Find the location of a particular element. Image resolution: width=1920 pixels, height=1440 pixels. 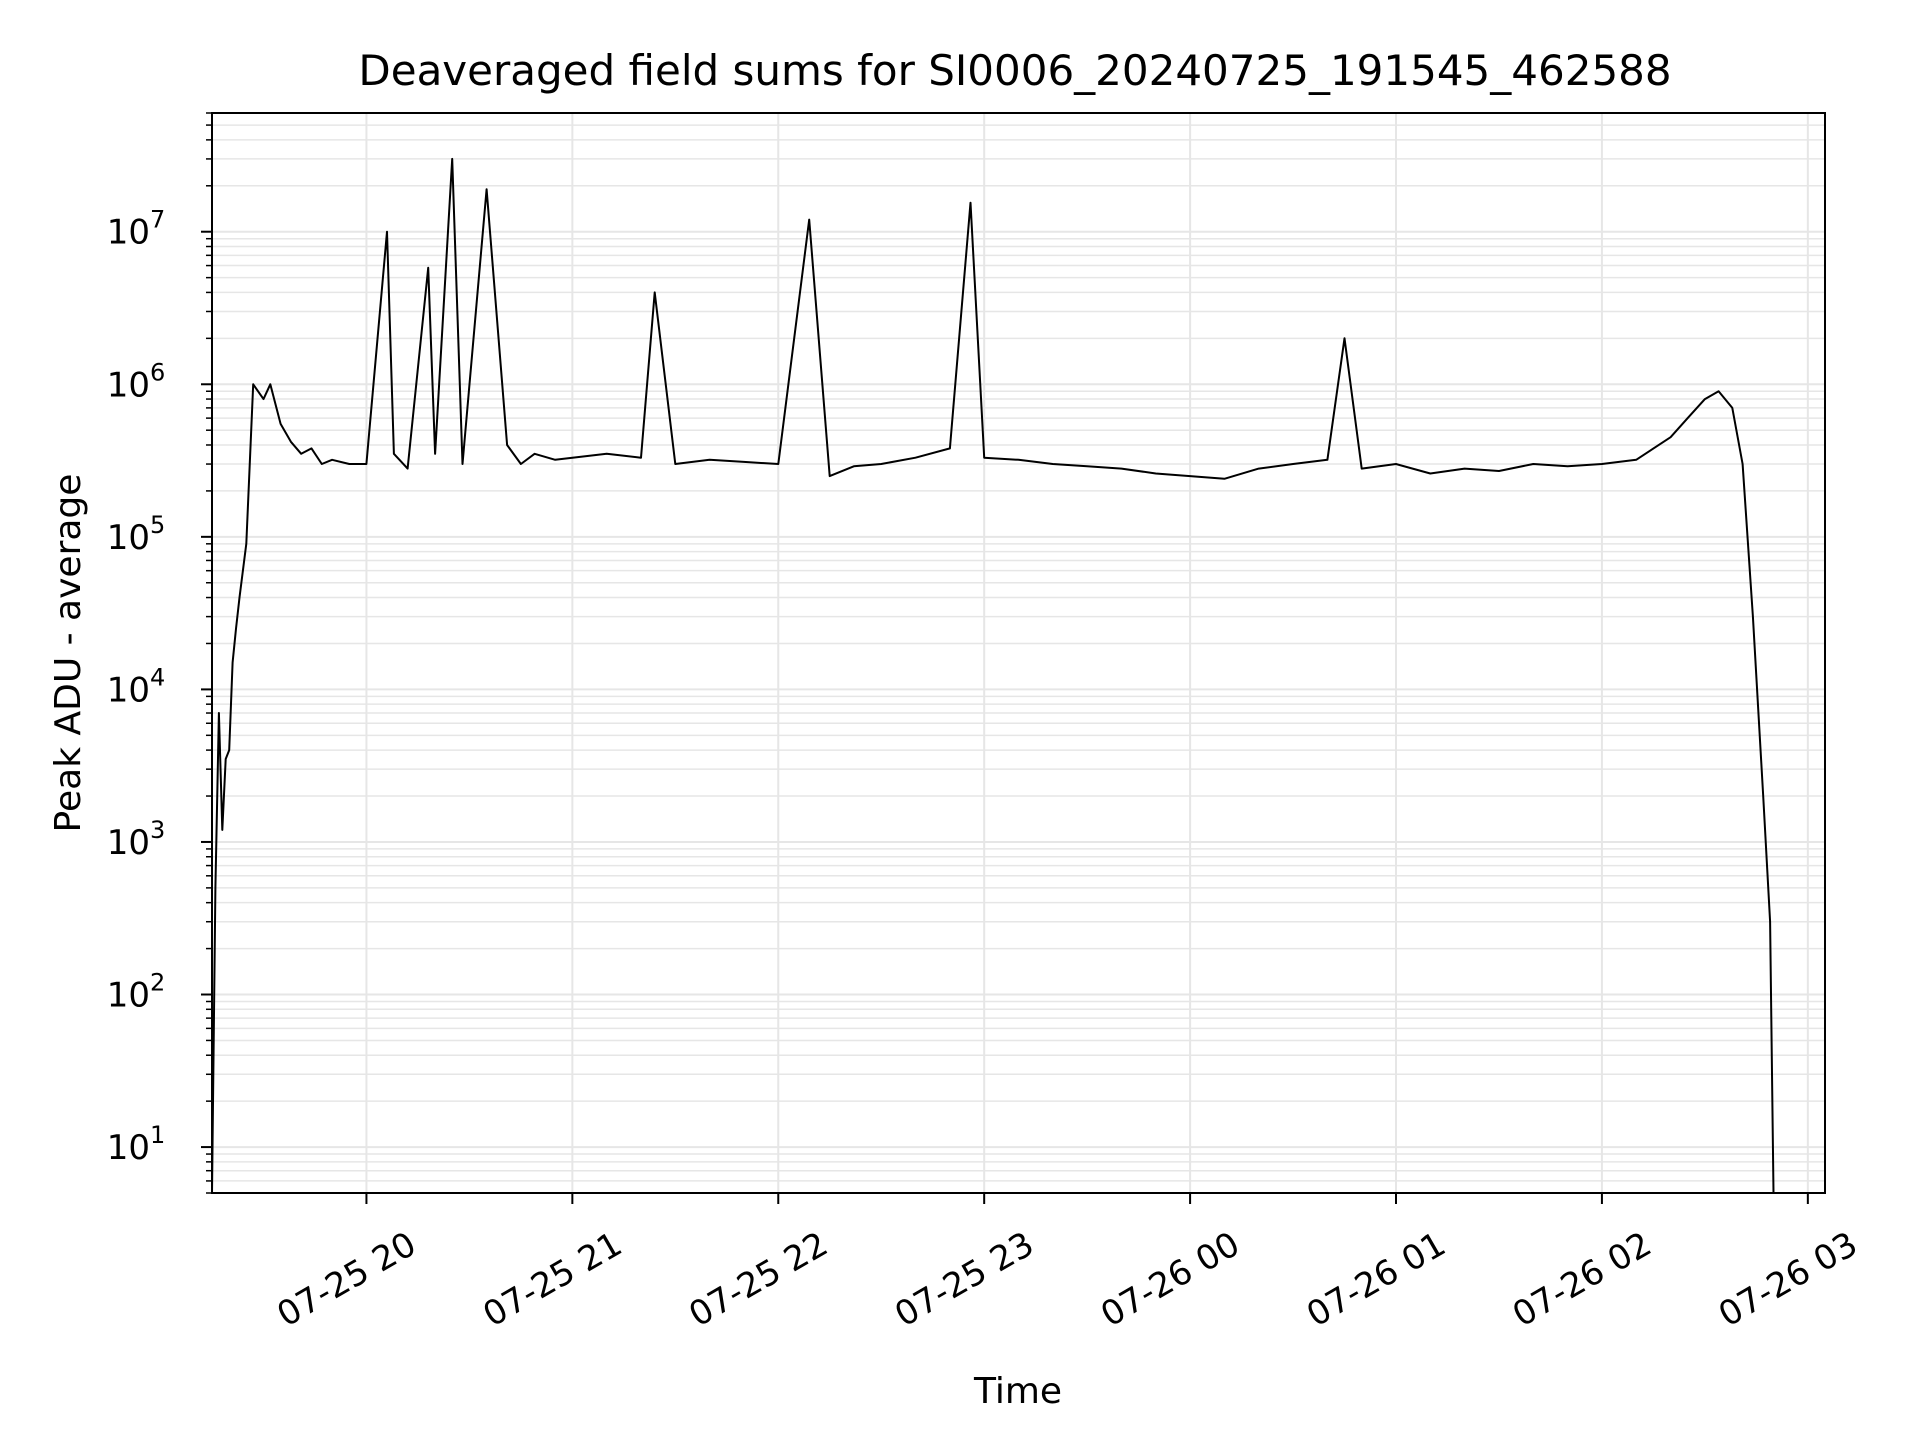

y-tick-exponent: 1 is located at coordinates (157, 1135).